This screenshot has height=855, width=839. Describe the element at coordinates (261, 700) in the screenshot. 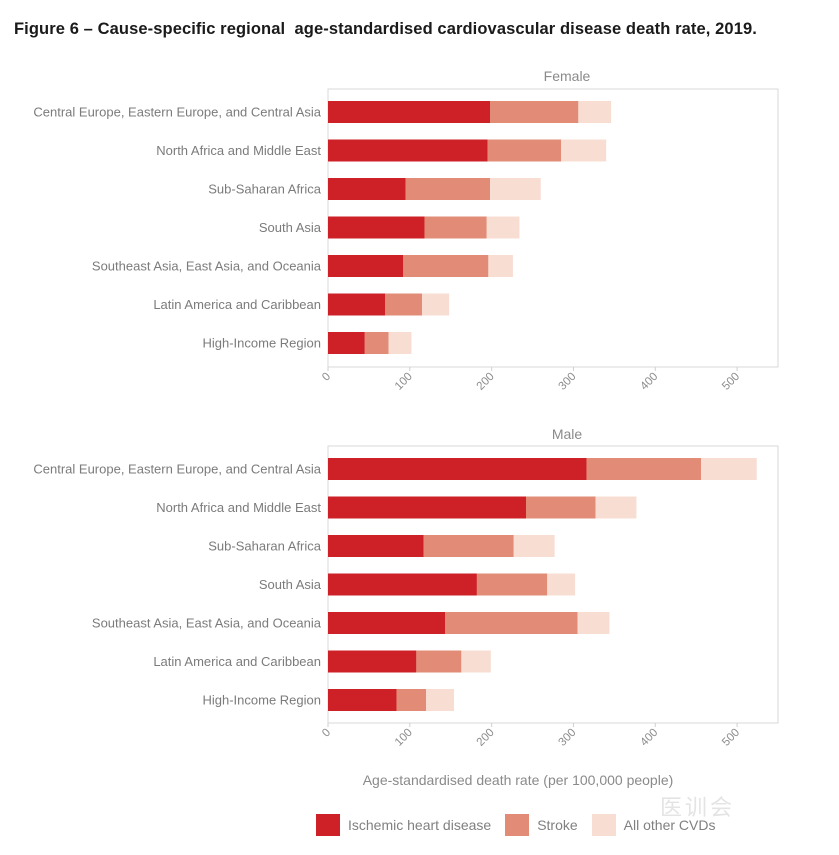

I see `panel-1-category-label-6: High-Income Region` at that location.